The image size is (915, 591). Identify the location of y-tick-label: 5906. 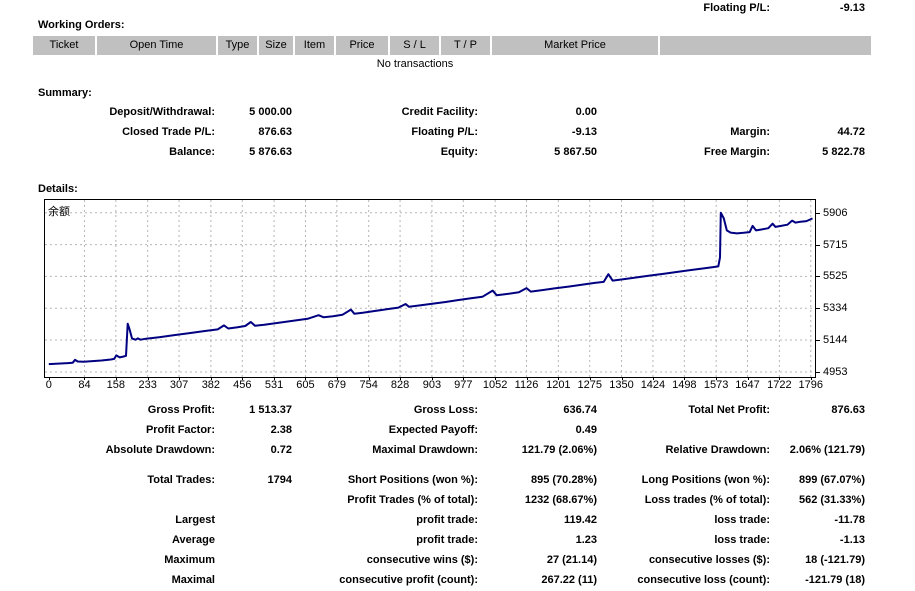
(835, 212).